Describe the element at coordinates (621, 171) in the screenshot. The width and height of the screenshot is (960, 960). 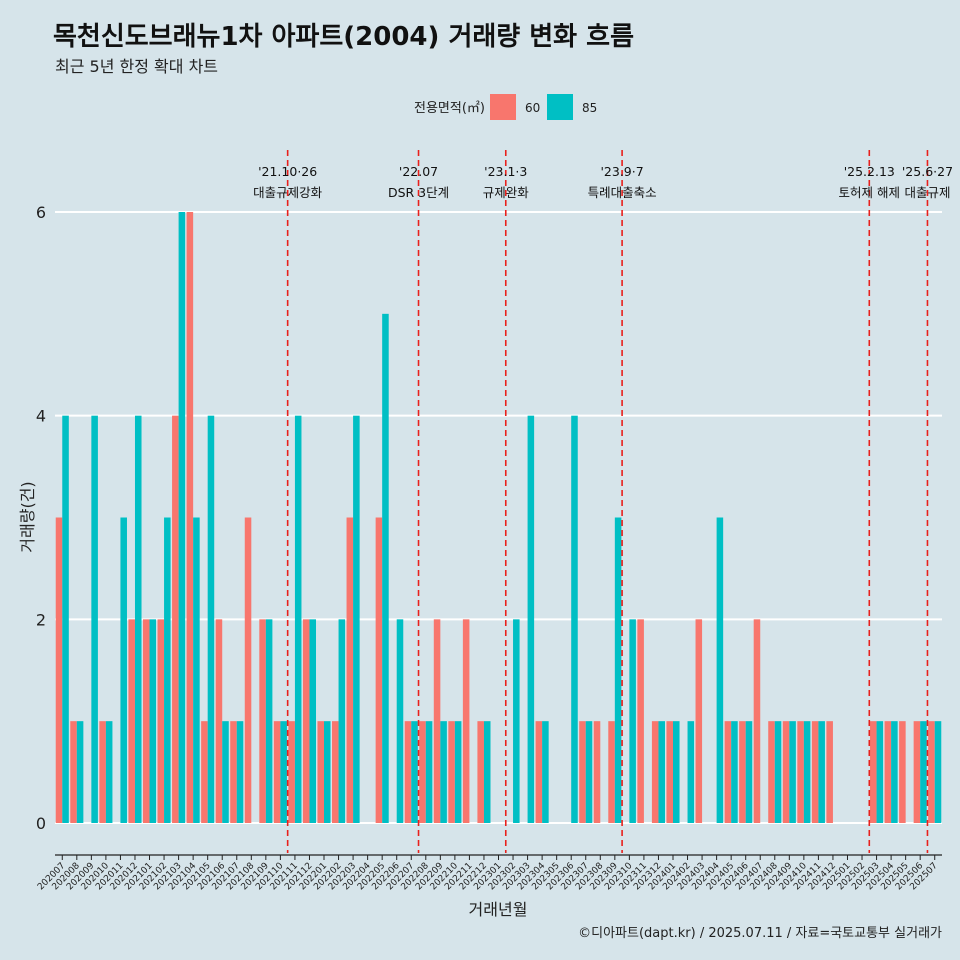
I see `event-date-label: '23.9·7` at that location.